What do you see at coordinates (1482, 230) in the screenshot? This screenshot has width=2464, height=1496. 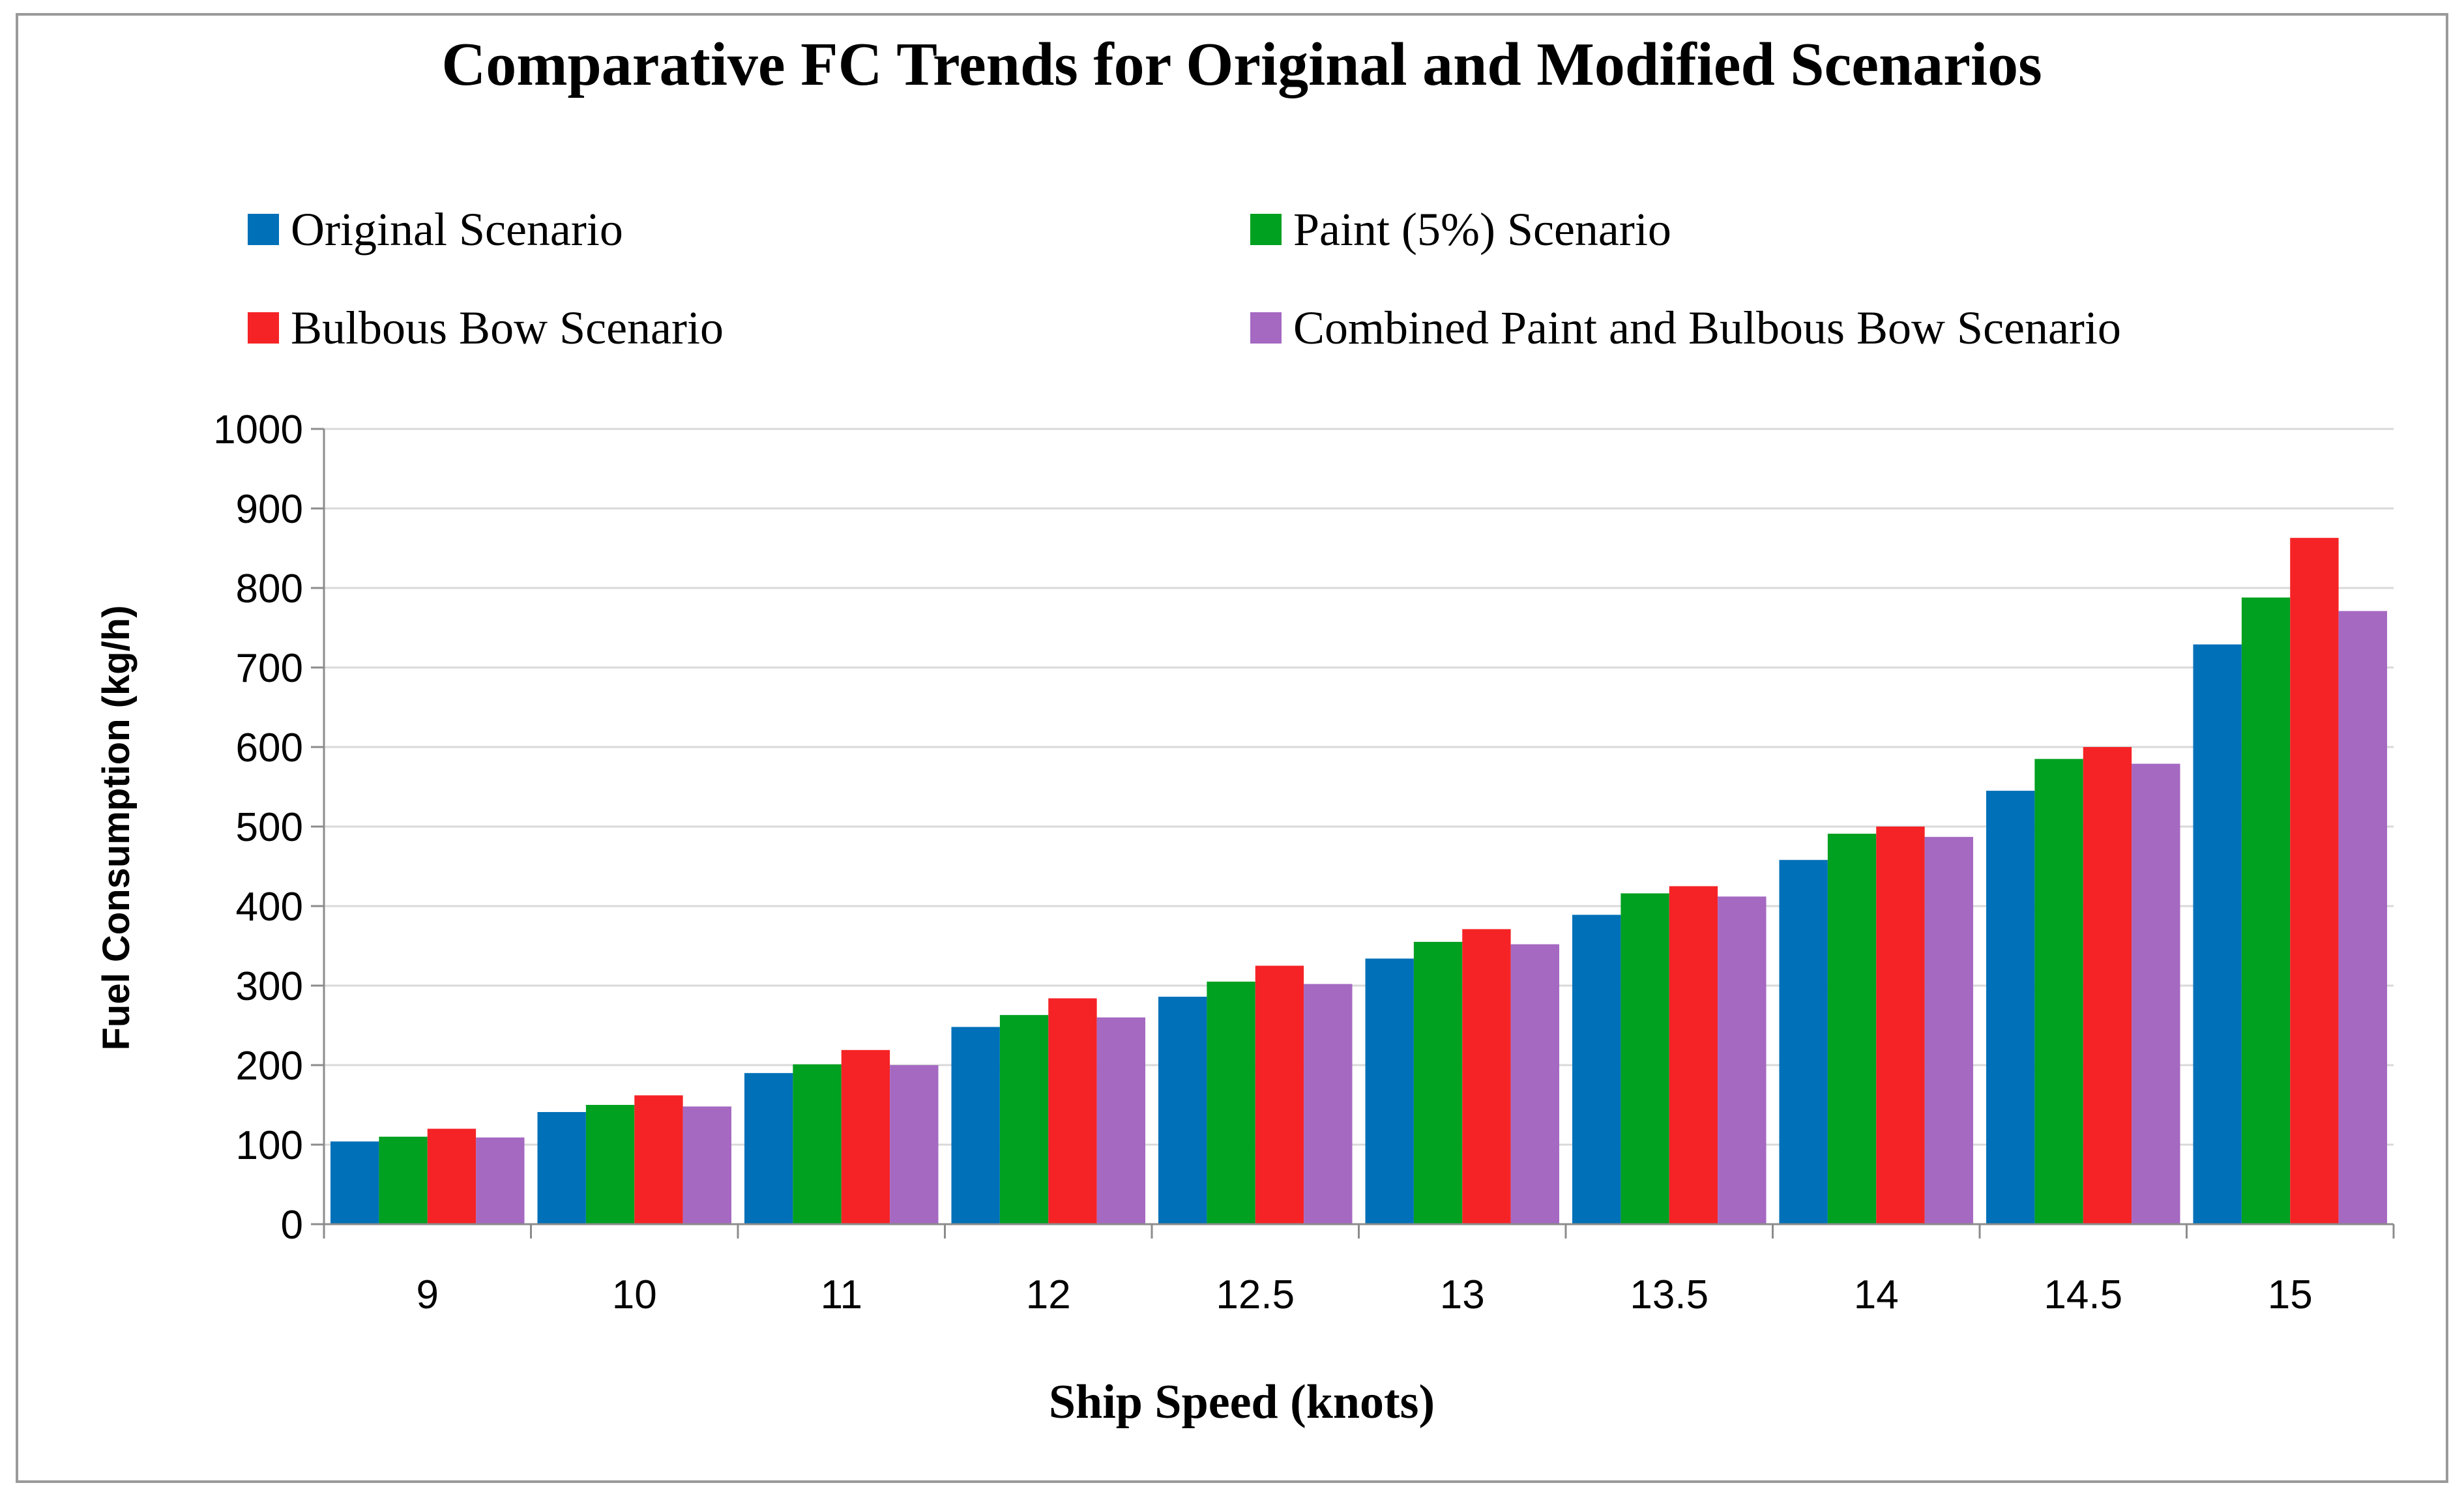 I see `legend-label: Paint (5%) Scenario` at bounding box center [1482, 230].